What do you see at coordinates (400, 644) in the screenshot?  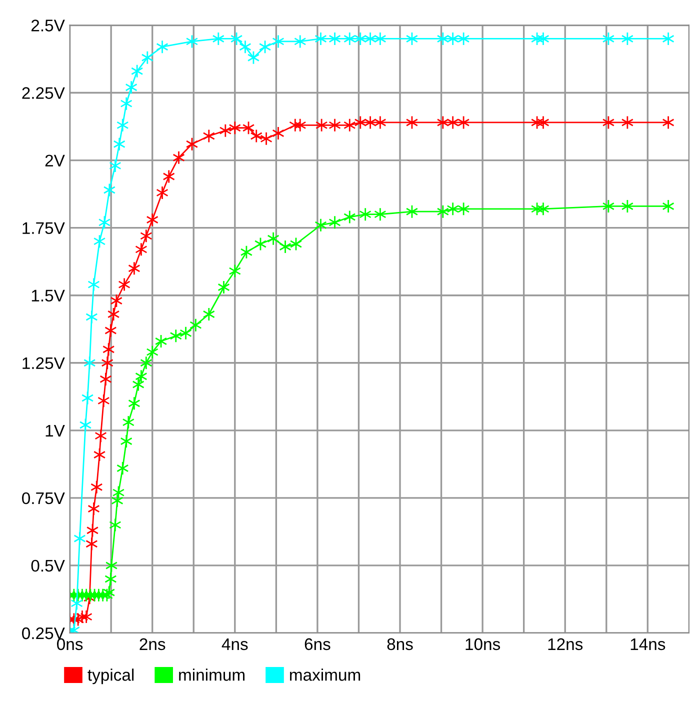 I see `x-tick-label: 8ns` at bounding box center [400, 644].